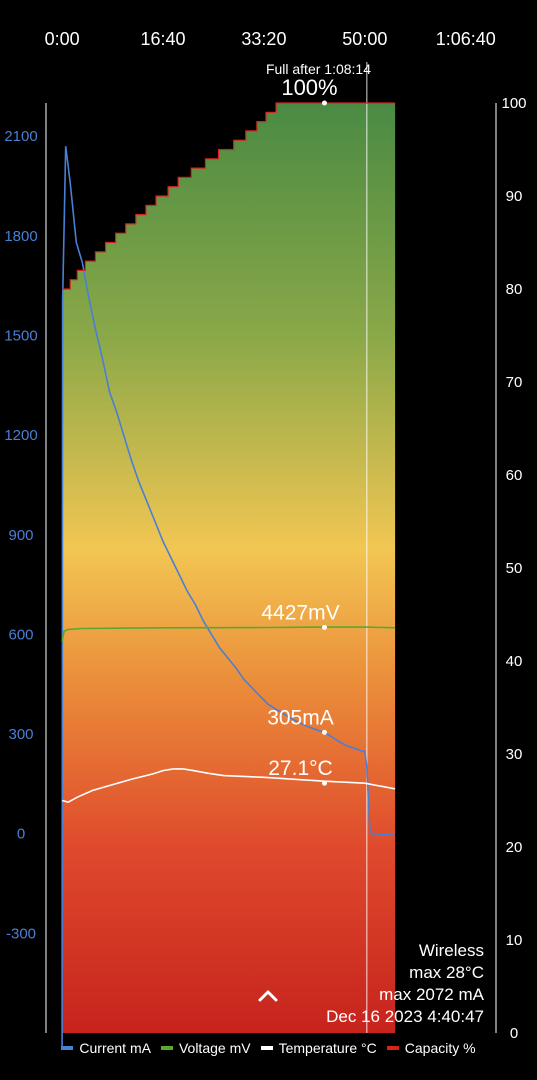 This screenshot has width=537, height=1080. Describe the element at coordinates (163, 39) in the screenshot. I see `x-tick-label: 16:40` at that location.